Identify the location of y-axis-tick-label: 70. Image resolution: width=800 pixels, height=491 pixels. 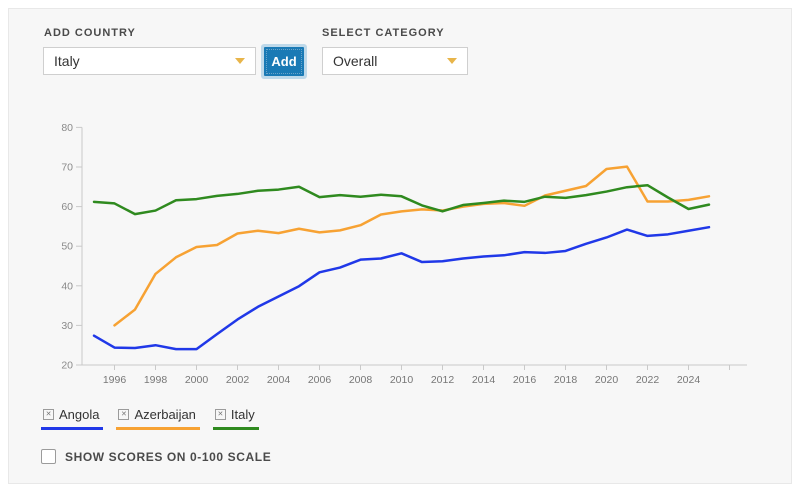
(67, 168).